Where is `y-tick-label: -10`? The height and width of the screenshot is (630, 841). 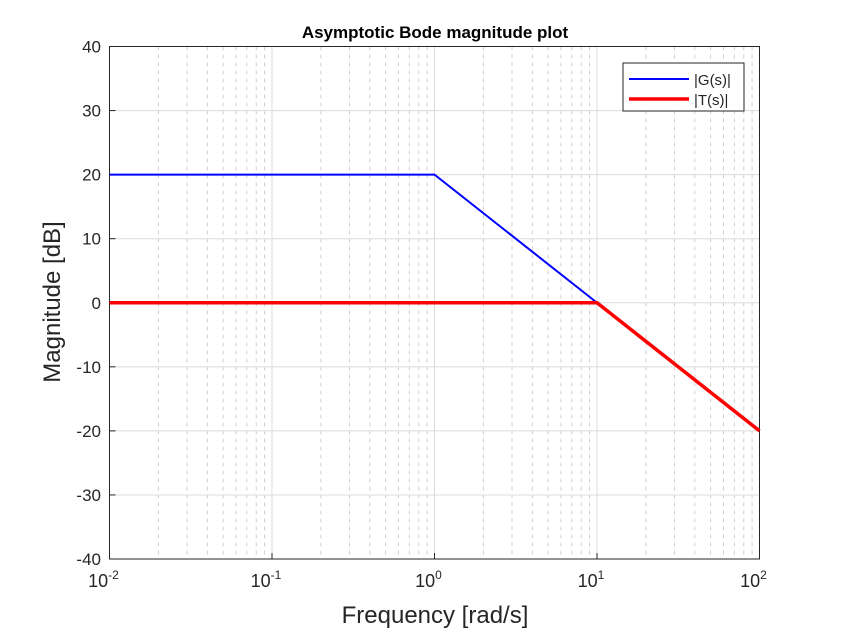
y-tick-label: -10 is located at coordinates (88, 367).